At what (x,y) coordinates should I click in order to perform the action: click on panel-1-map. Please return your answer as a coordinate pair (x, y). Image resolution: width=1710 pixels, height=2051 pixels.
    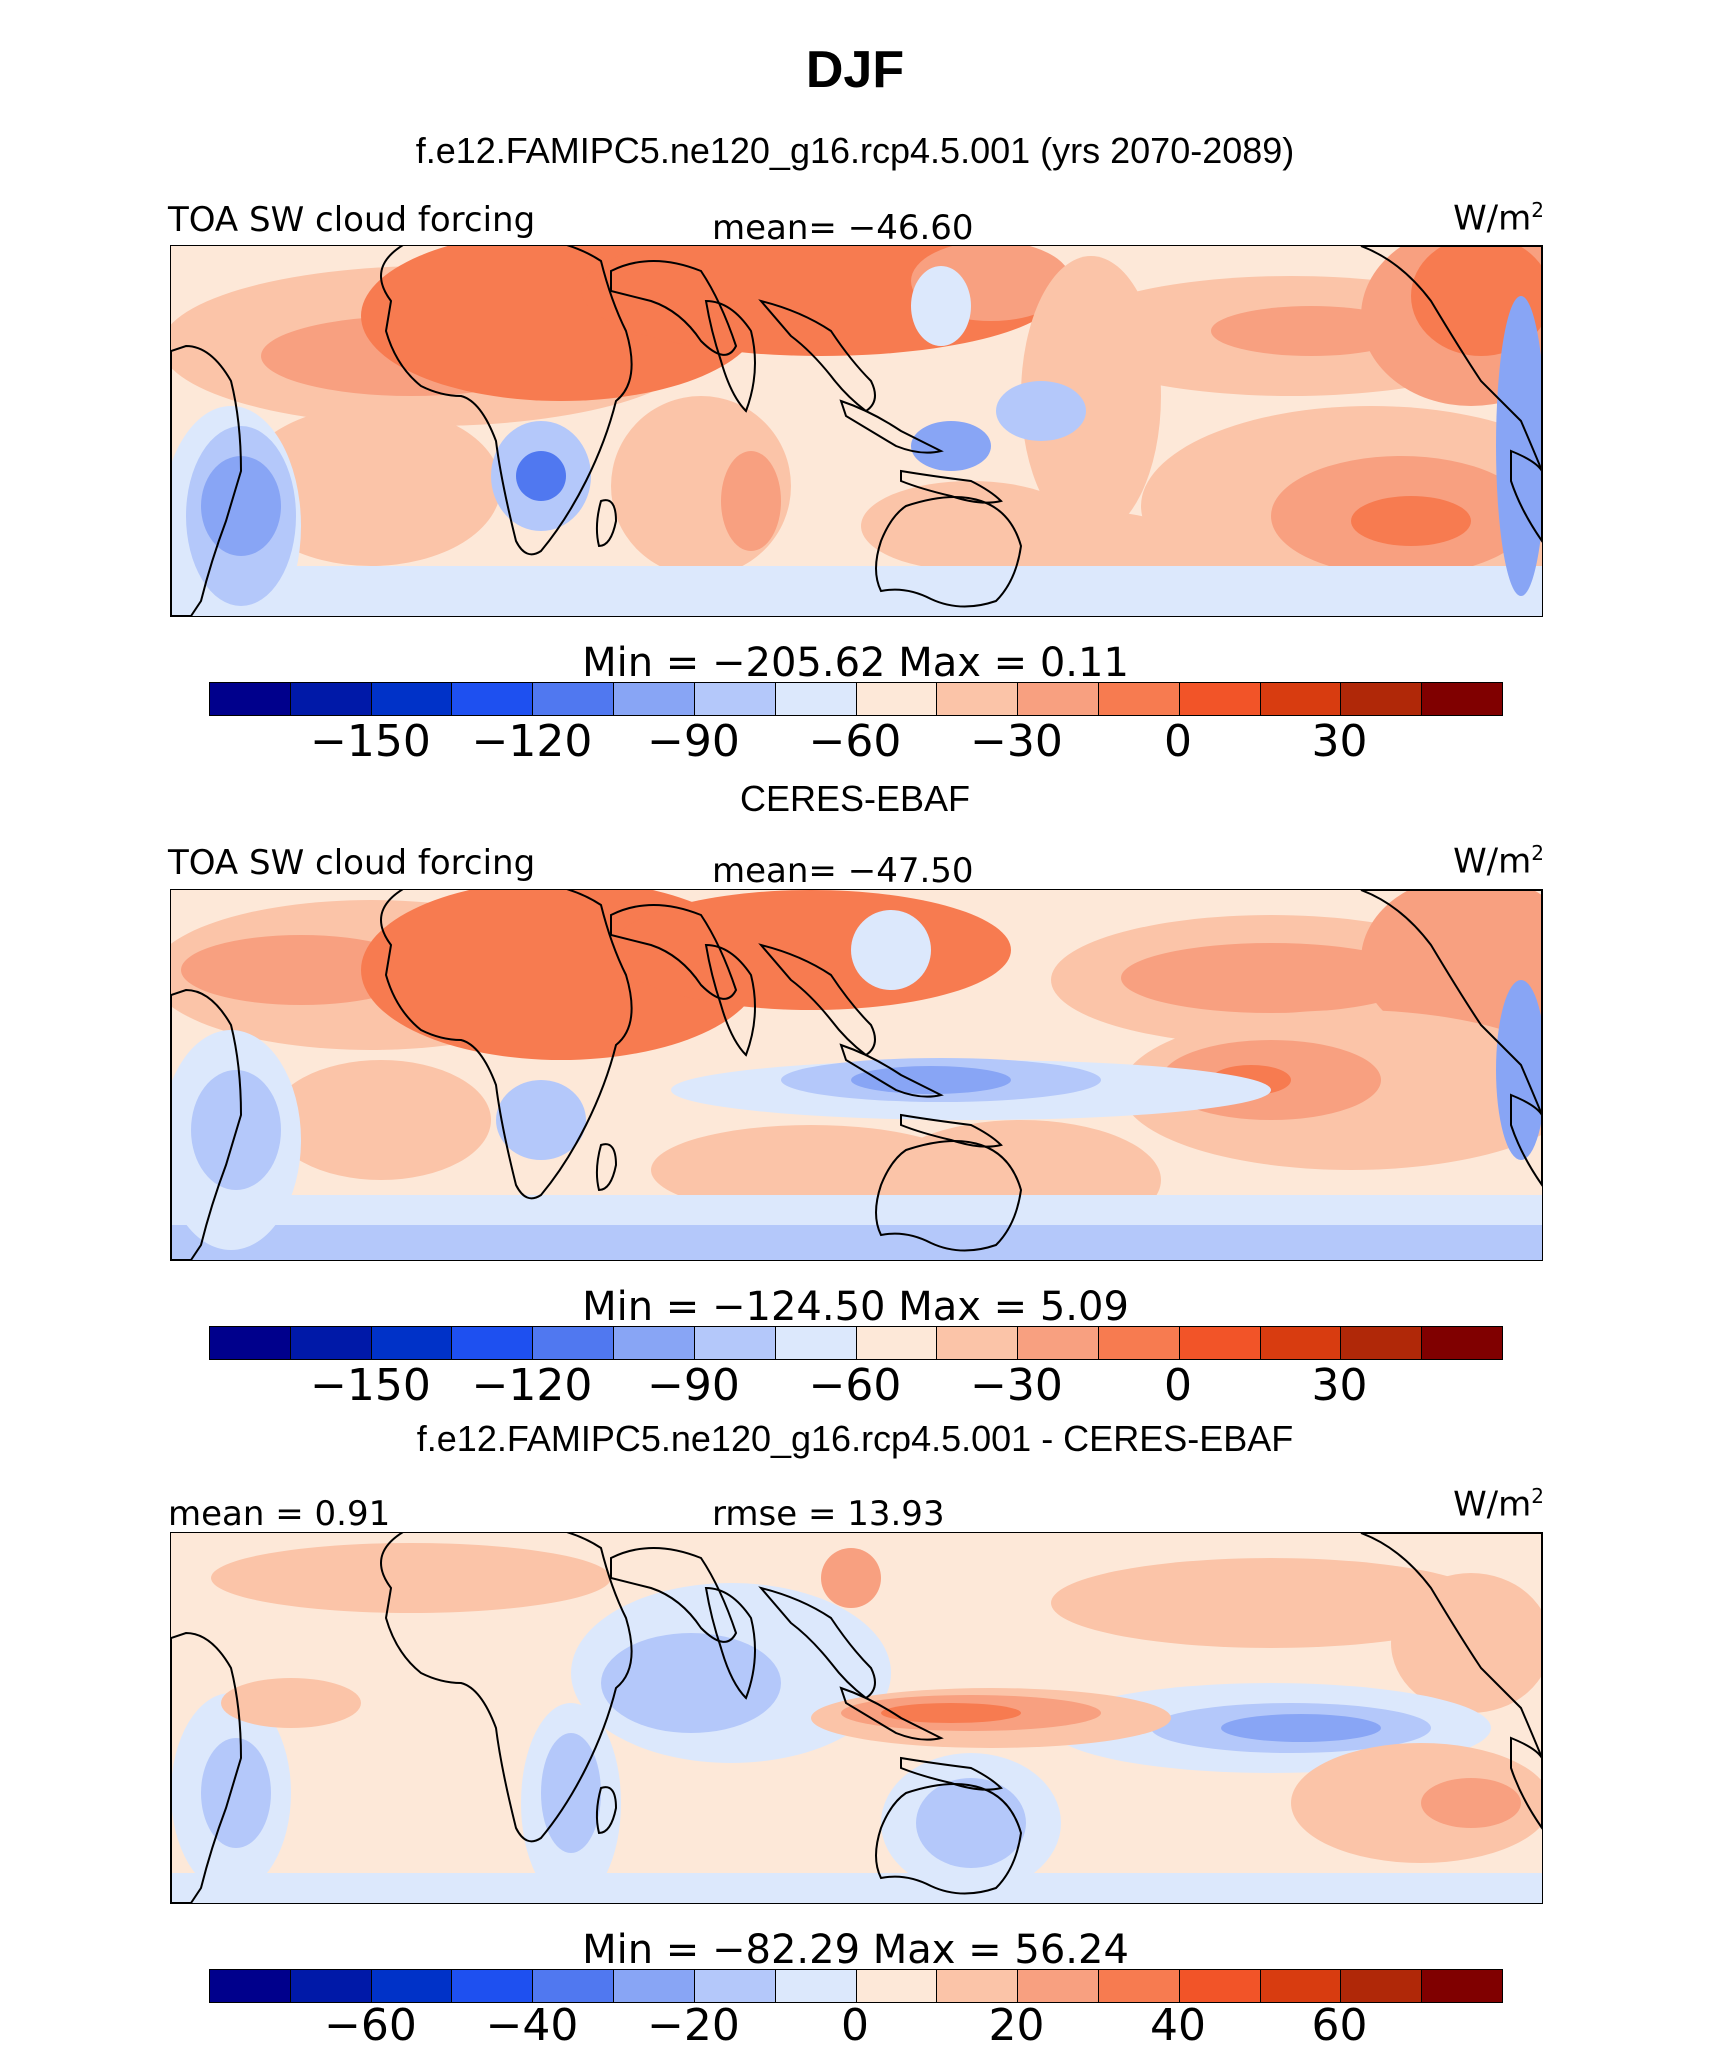
    Looking at the image, I should click on (856, 431).